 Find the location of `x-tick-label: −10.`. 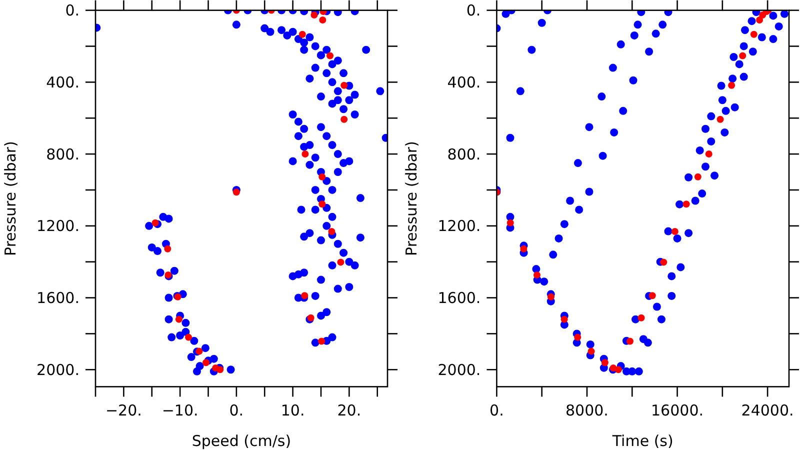

x-tick-label: −10. is located at coordinates (180, 411).